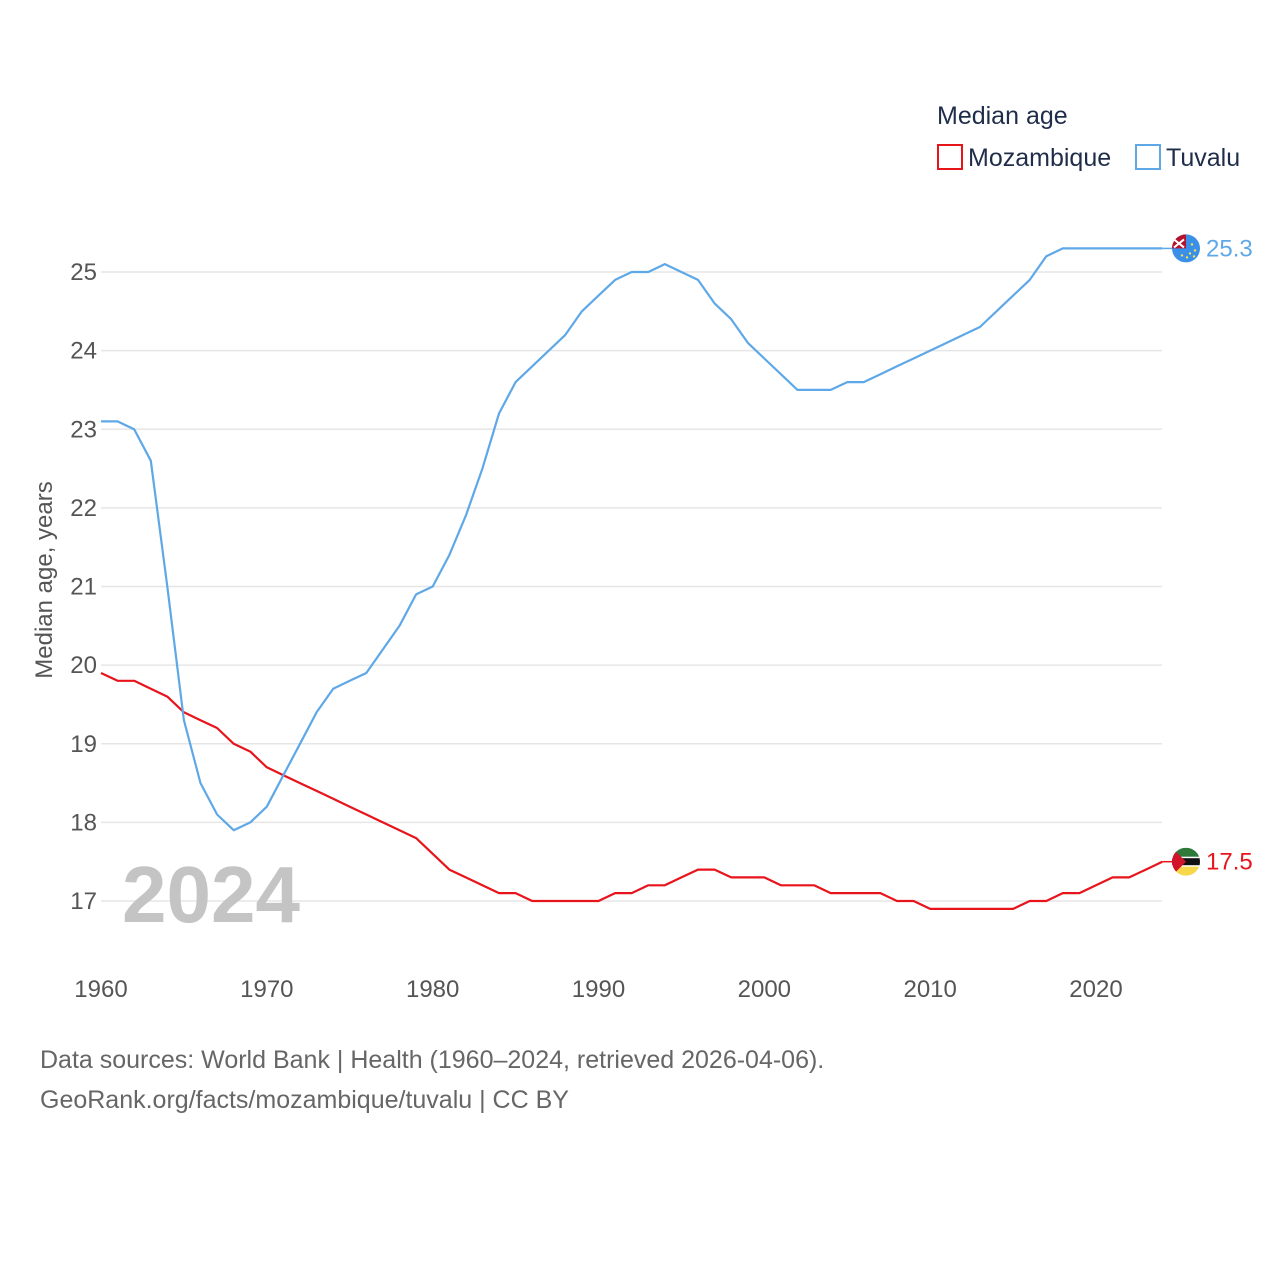  I want to click on flag-yellow-band, so click(1186, 871).